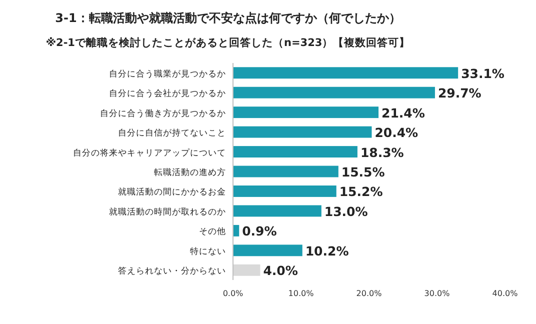  Describe the element at coordinates (327, 250) in the screenshot. I see `data-label: 10.2%` at that location.